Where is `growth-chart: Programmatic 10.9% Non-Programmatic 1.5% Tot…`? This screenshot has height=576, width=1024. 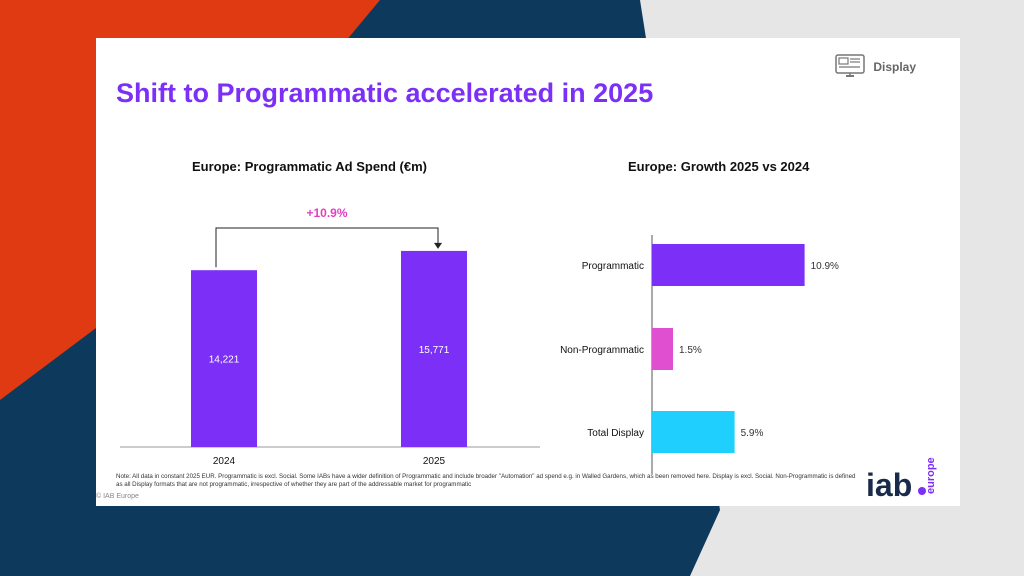
growth-chart: Programmatic 10.9% Non-Programmatic 1.5% Tot… is located at coordinates (699, 354).